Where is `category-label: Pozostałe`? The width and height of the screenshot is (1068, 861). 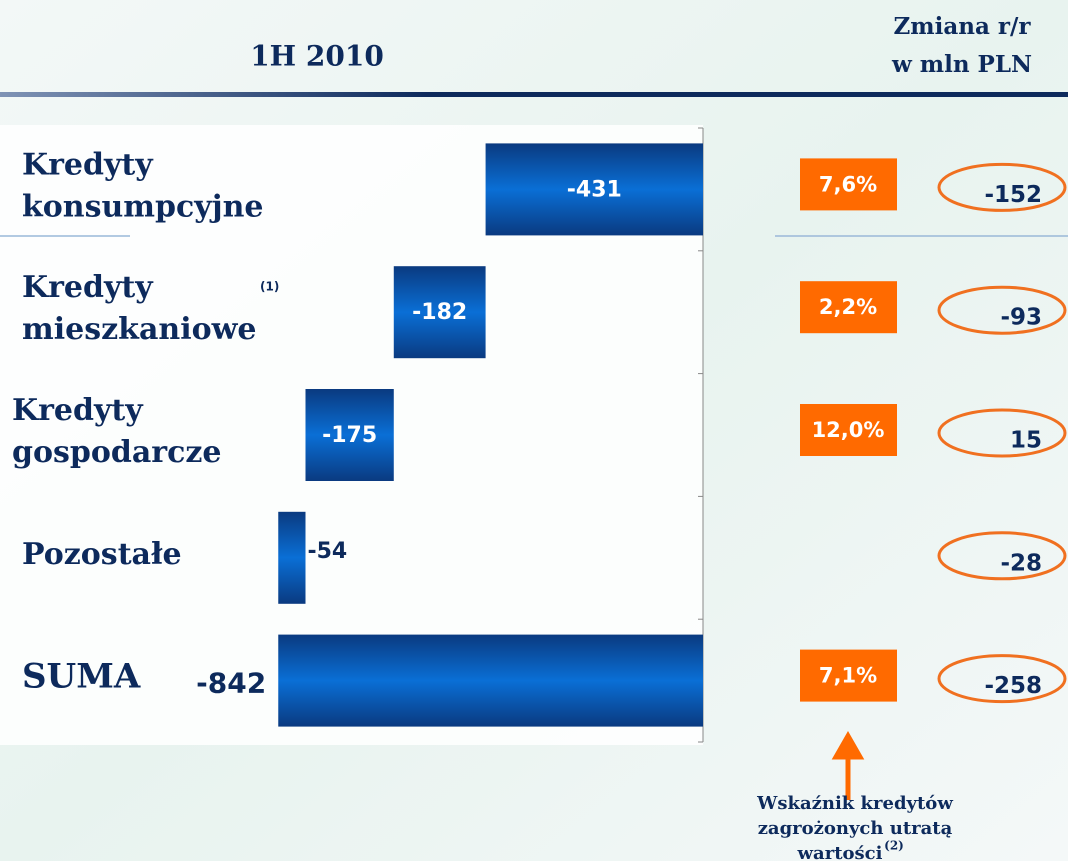
category-label: Pozostałe is located at coordinates (102, 554).